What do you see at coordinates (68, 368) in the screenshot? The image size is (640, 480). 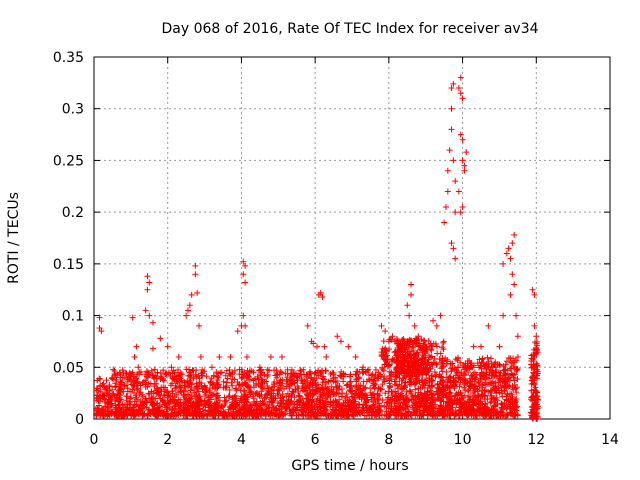 I see `y-tick-label: 0.05` at bounding box center [68, 368].